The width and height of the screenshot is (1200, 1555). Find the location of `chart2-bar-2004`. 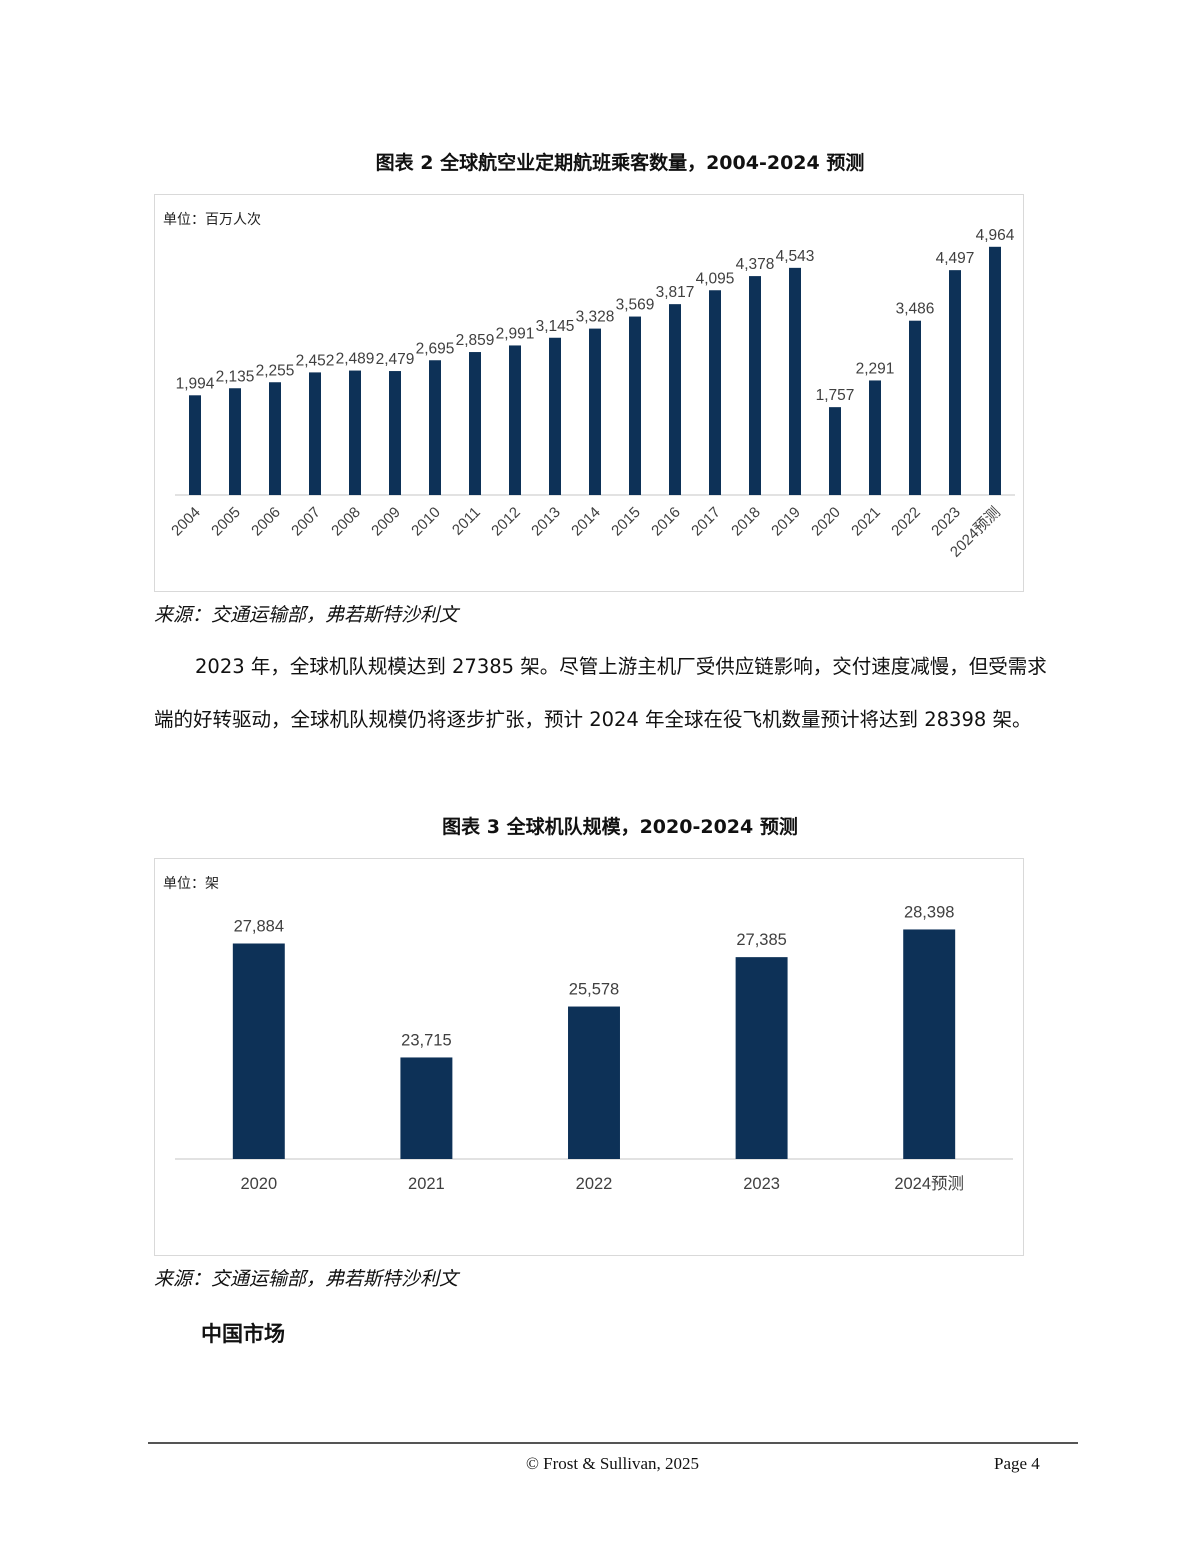

chart2-bar-2004 is located at coordinates (195, 445).